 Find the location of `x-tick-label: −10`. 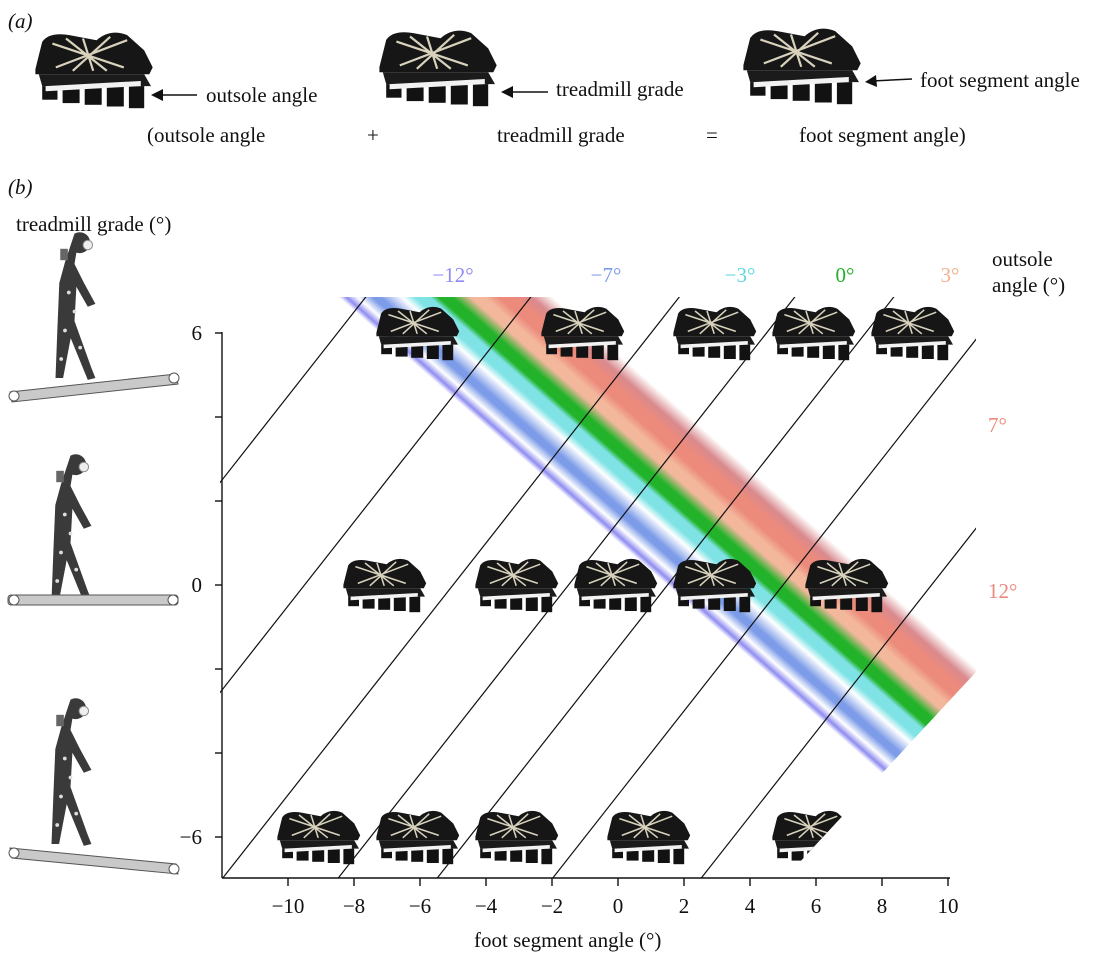

x-tick-label: −10 is located at coordinates (288, 906).